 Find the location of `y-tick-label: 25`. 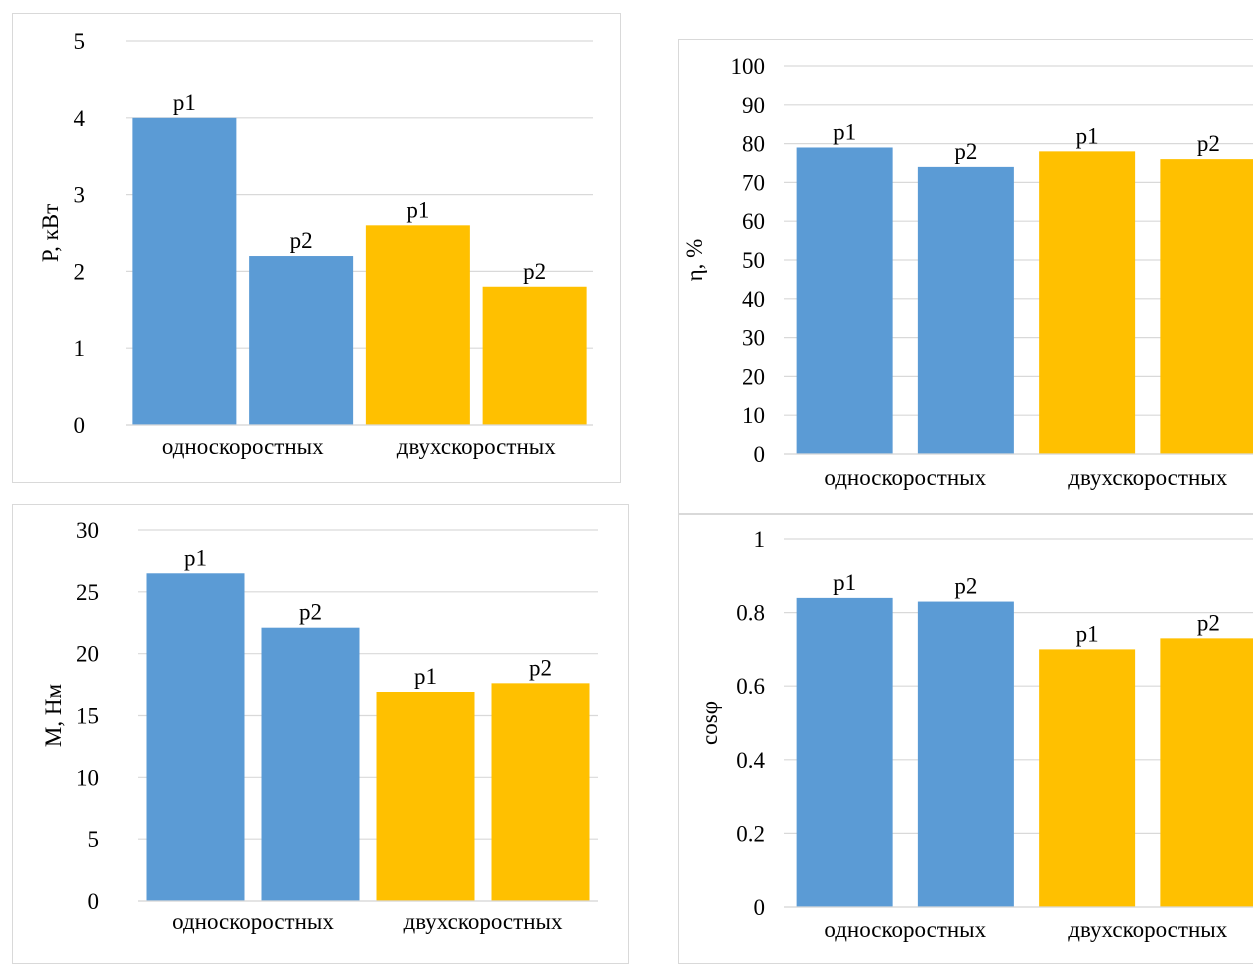

y-tick-label: 25 is located at coordinates (87, 592).